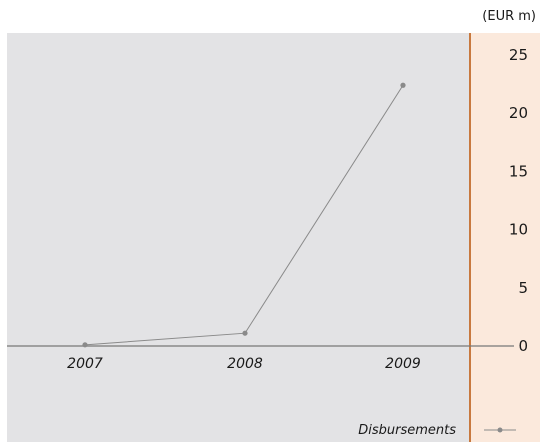 The image size is (540, 445). I want to click on y-tick-label: 10, so click(518, 230).